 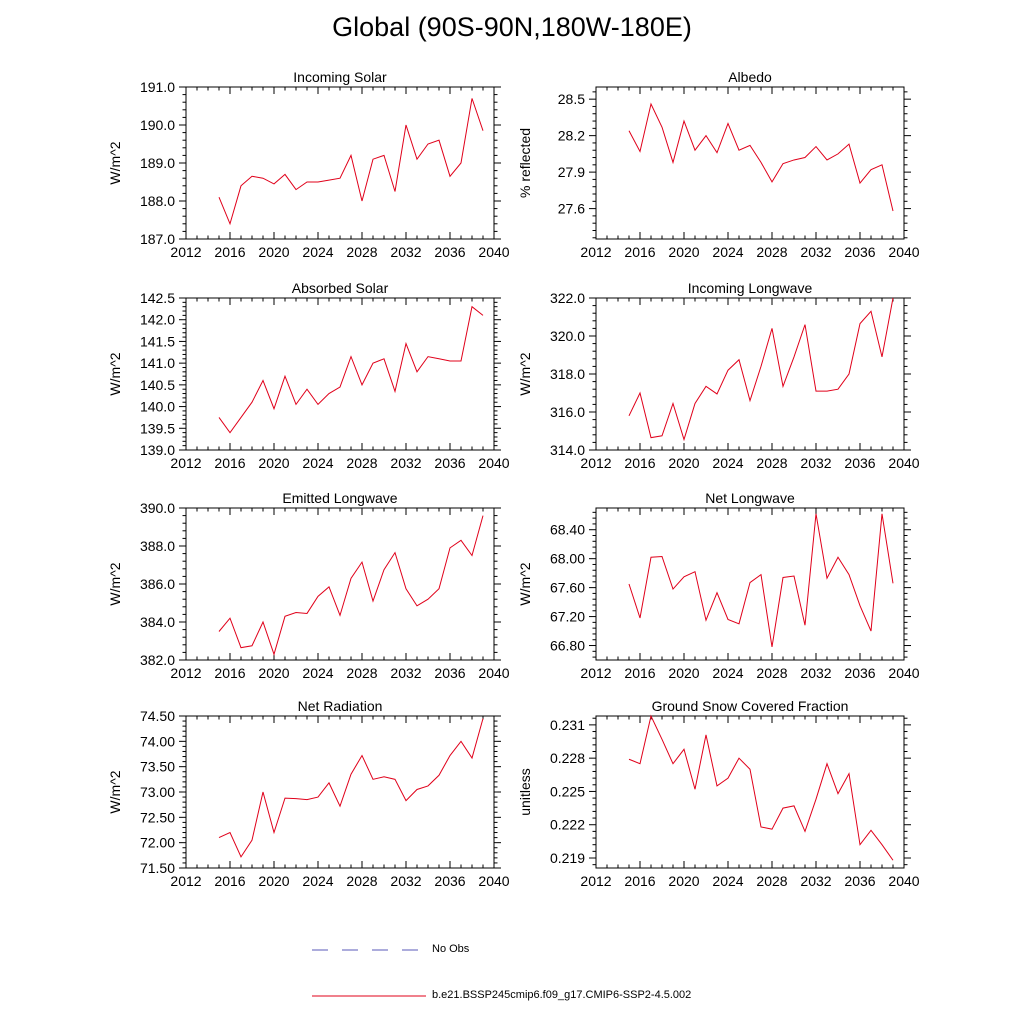 What do you see at coordinates (157, 716) in the screenshot?
I see `y-tick-label: 74.50` at bounding box center [157, 716].